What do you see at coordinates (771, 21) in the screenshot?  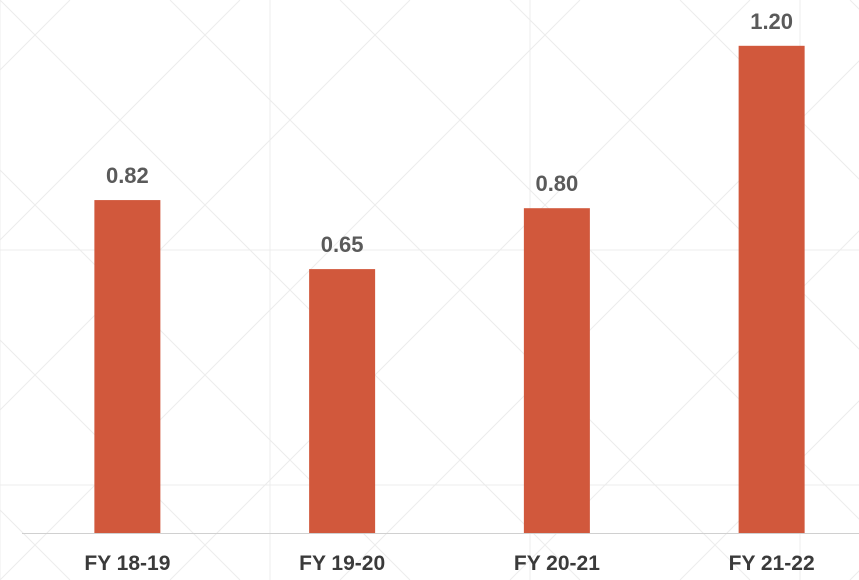 I see `data-label: 1.20` at bounding box center [771, 21].